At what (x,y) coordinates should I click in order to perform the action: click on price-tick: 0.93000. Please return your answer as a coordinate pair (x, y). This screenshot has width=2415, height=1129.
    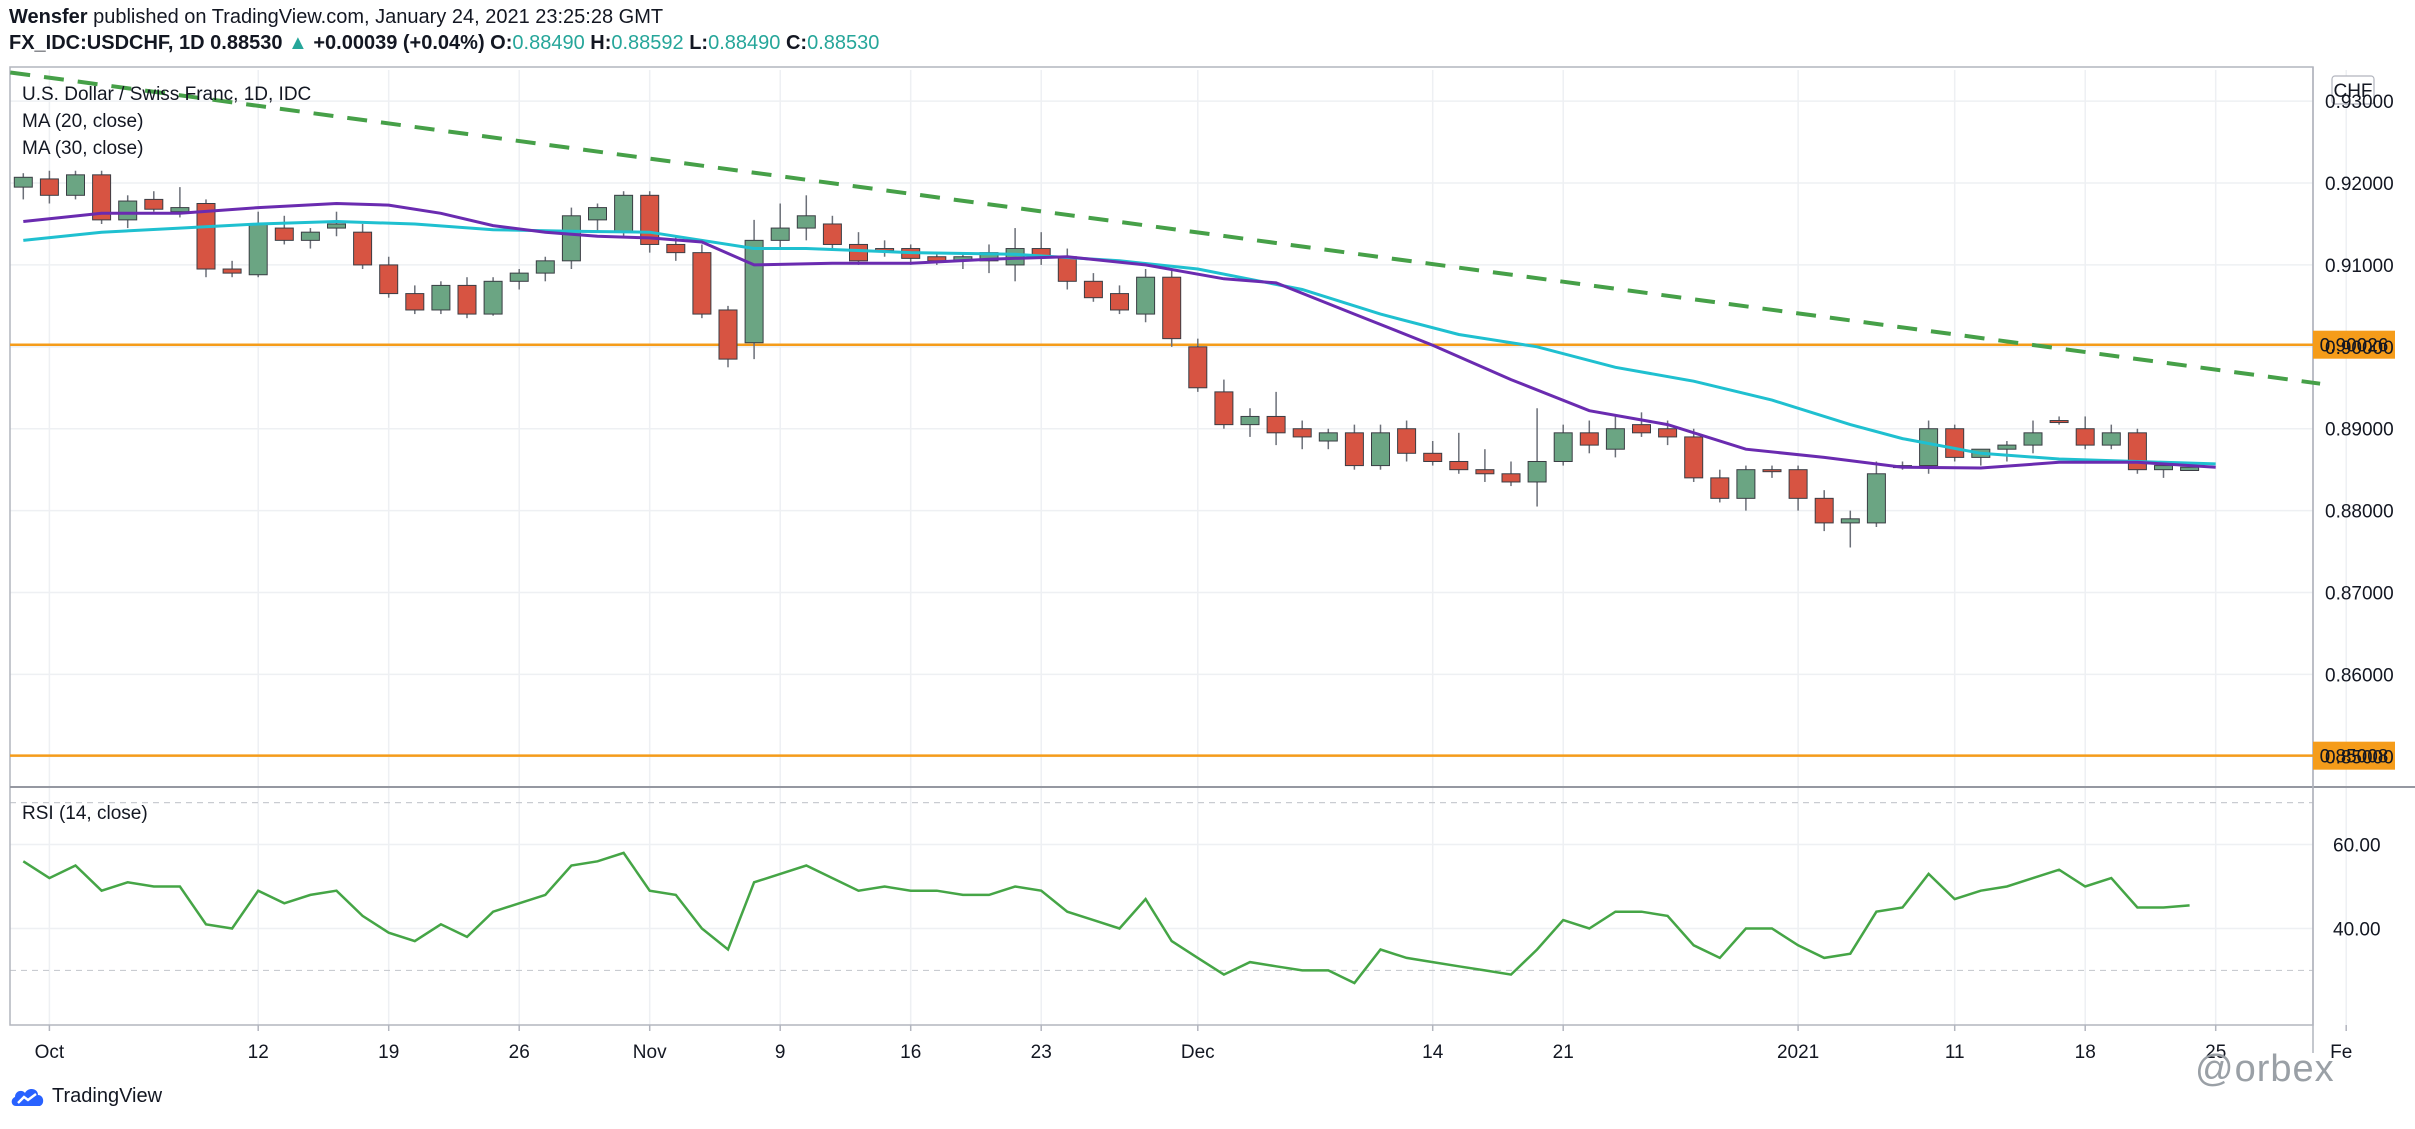
    Looking at the image, I should click on (2359, 102).